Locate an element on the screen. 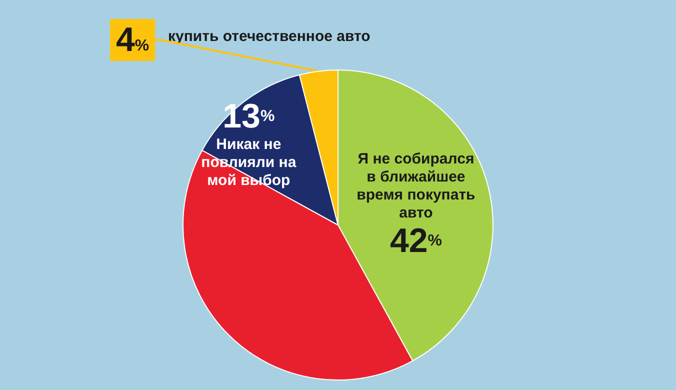 The image size is (676, 390). data-label: 13% is located at coordinates (248, 116).